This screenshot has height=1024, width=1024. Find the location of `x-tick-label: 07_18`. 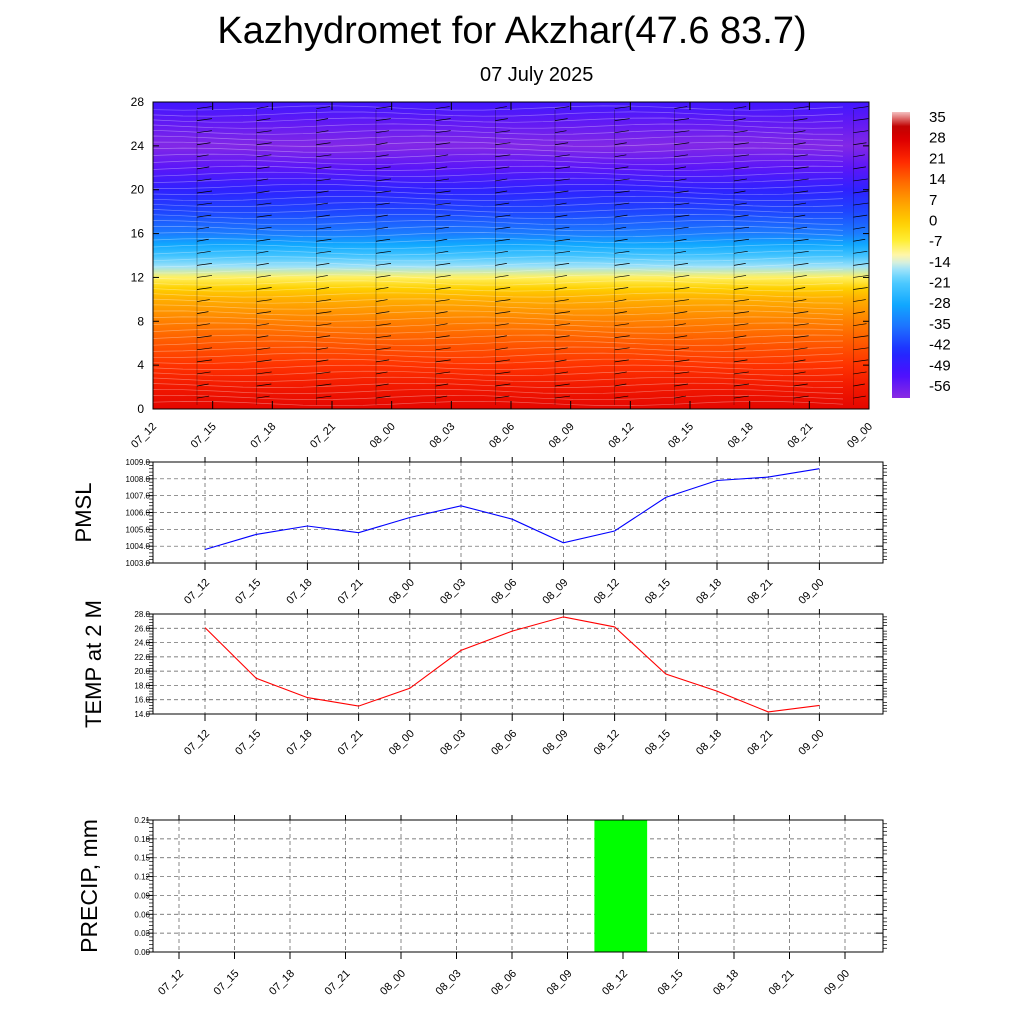

x-tick-label: 07_18 is located at coordinates (299, 743).